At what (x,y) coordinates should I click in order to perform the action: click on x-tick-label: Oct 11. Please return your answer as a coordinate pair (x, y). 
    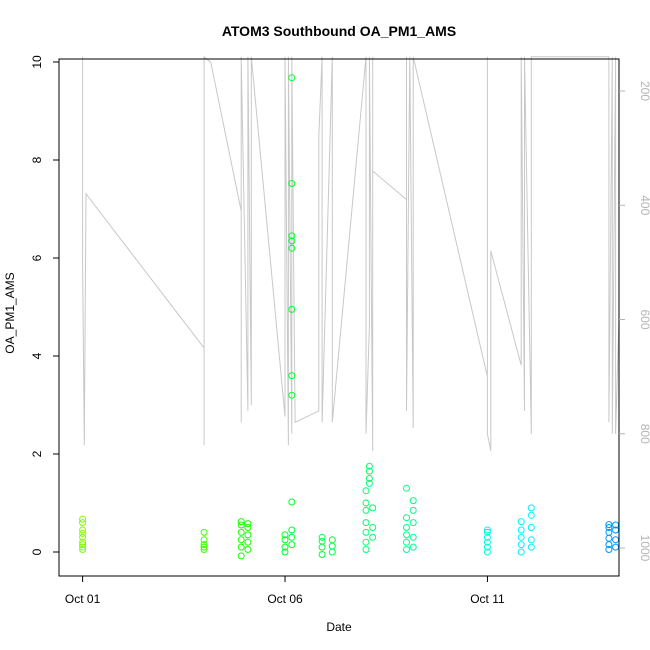
    Looking at the image, I should click on (487, 599).